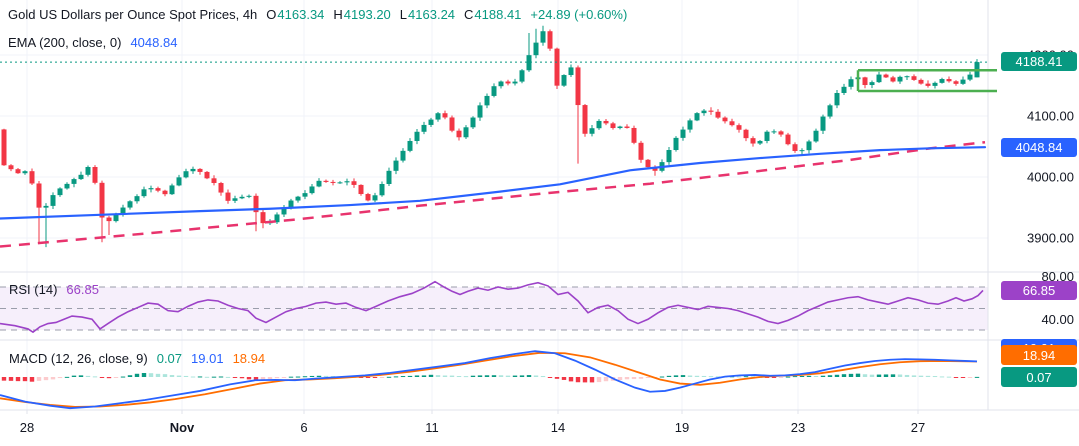  I want to click on breakout-box, so click(926, 81).